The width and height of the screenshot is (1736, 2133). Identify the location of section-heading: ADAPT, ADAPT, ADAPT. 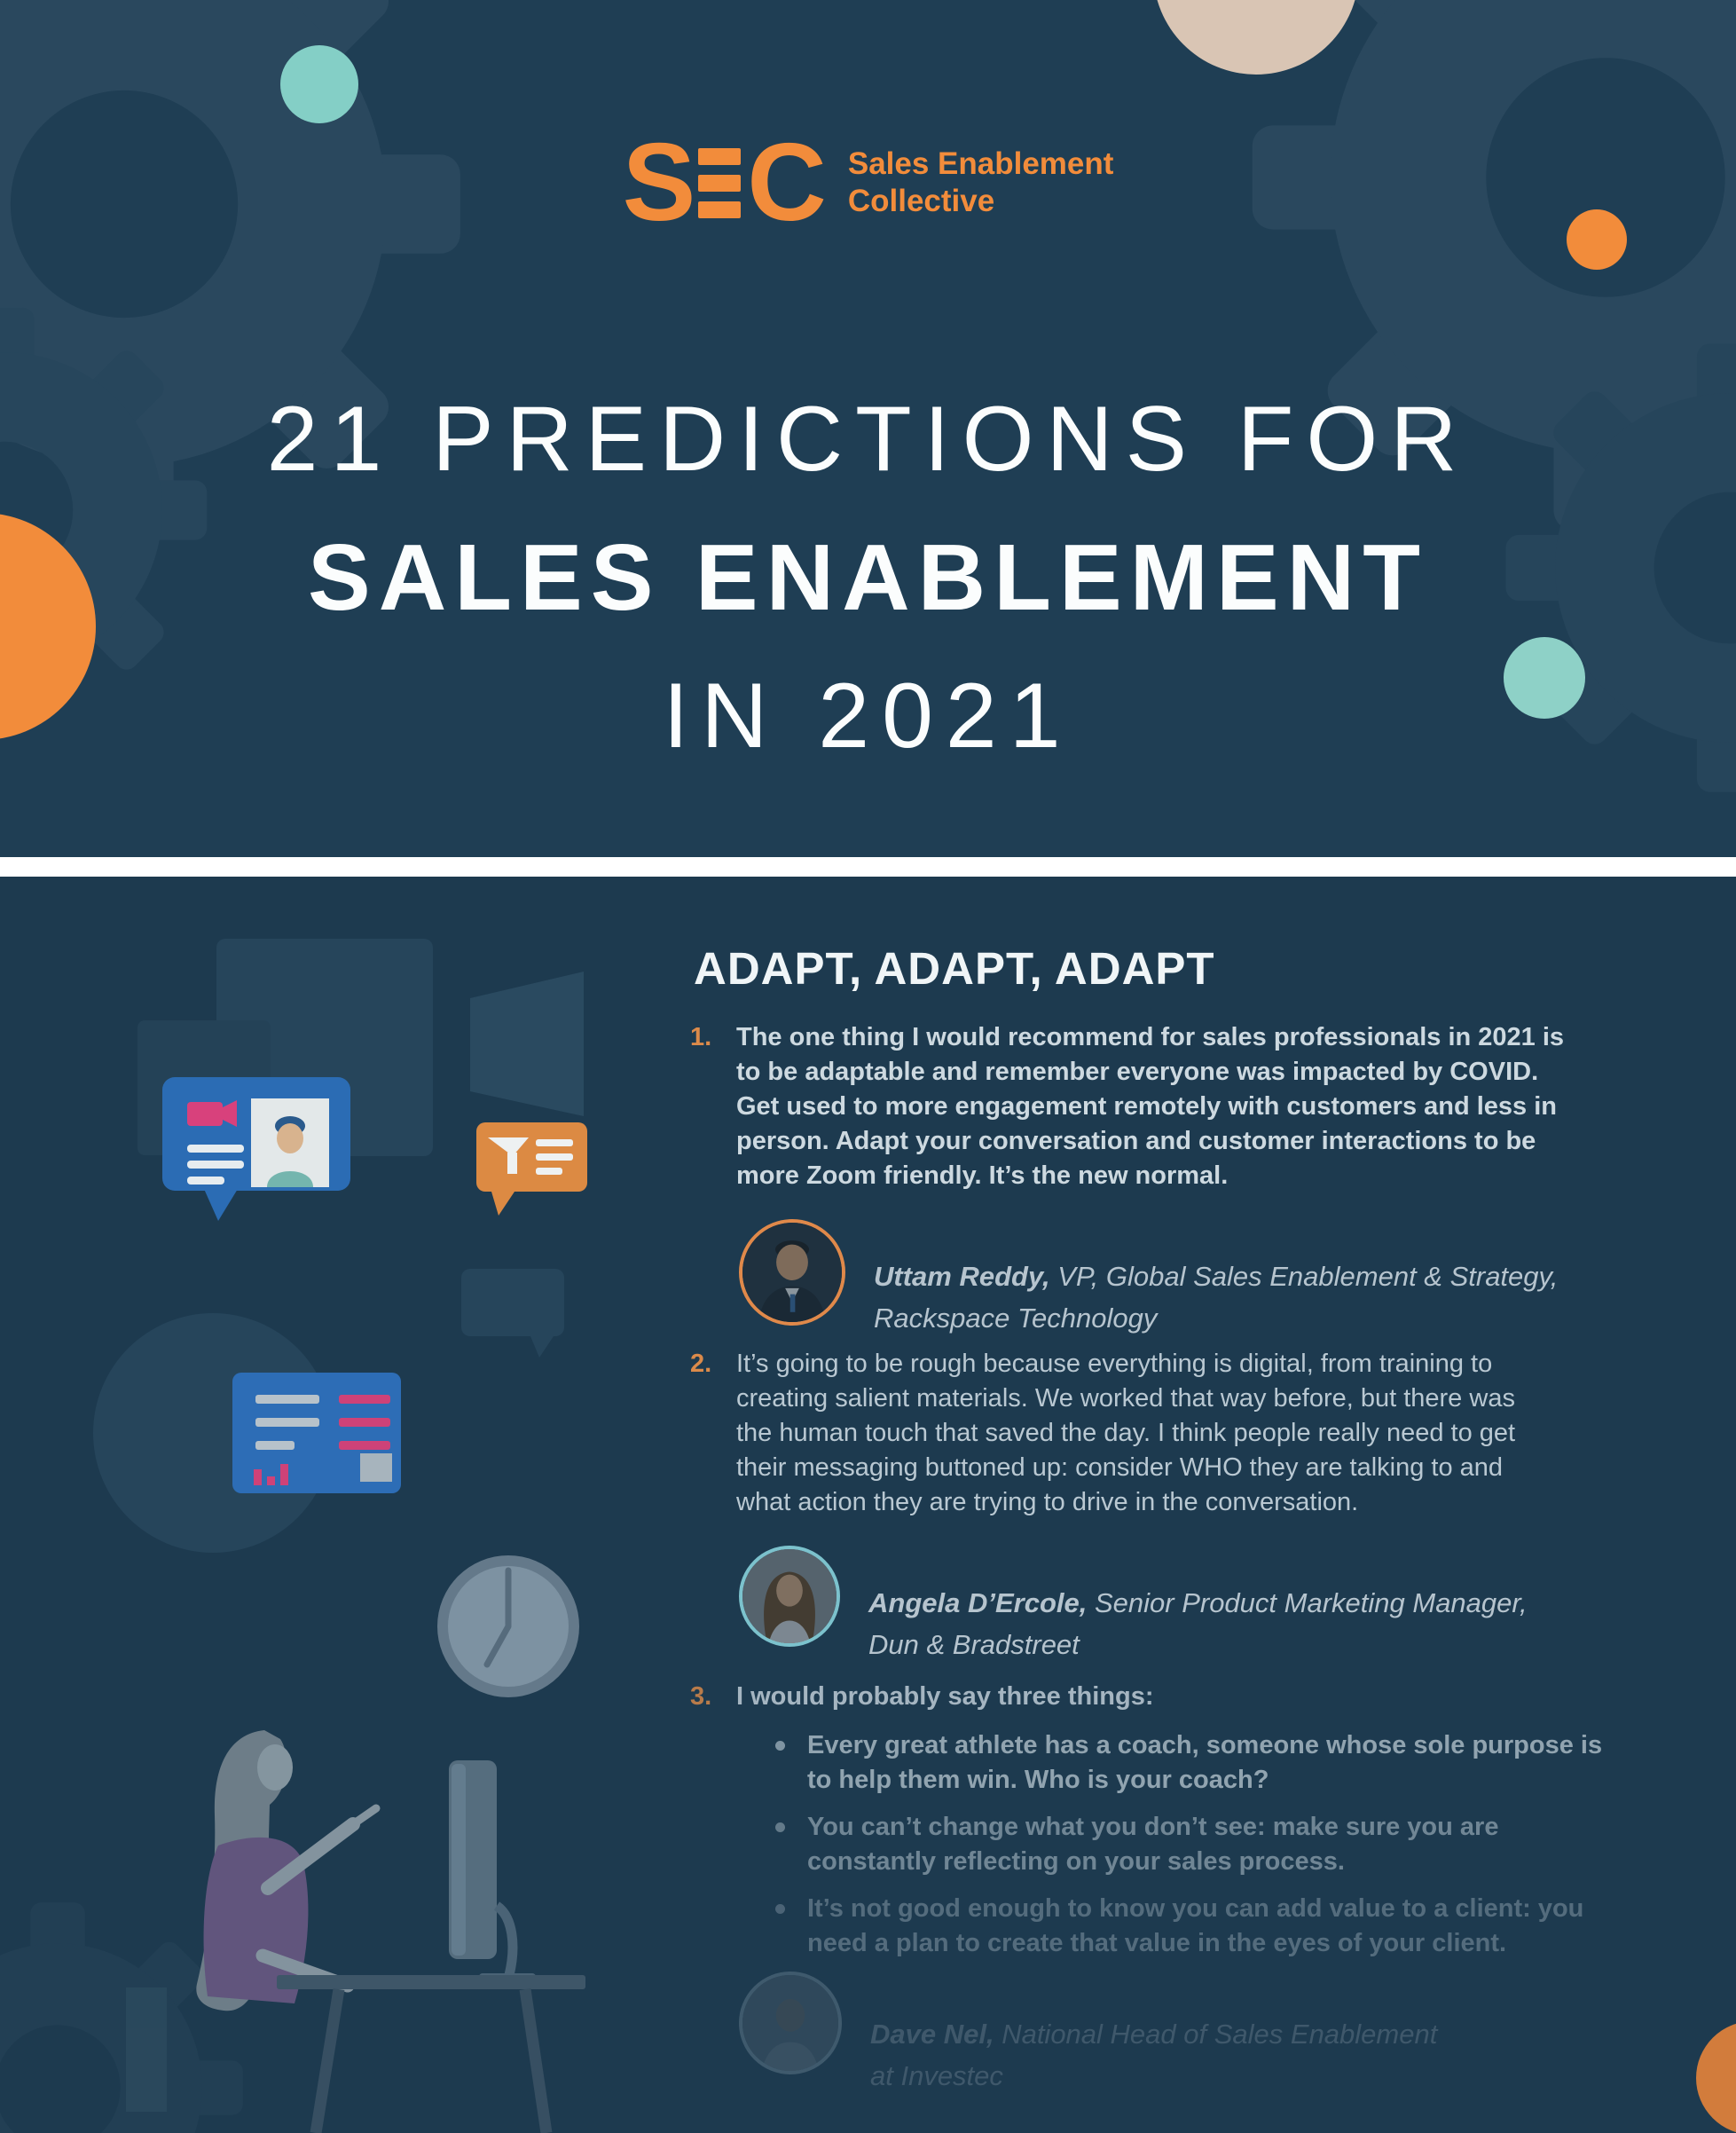
(954, 968).